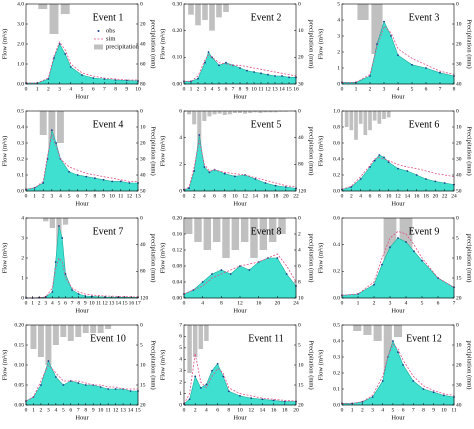  I want to click on y-tick-label: 0.6, so click(336, 143).